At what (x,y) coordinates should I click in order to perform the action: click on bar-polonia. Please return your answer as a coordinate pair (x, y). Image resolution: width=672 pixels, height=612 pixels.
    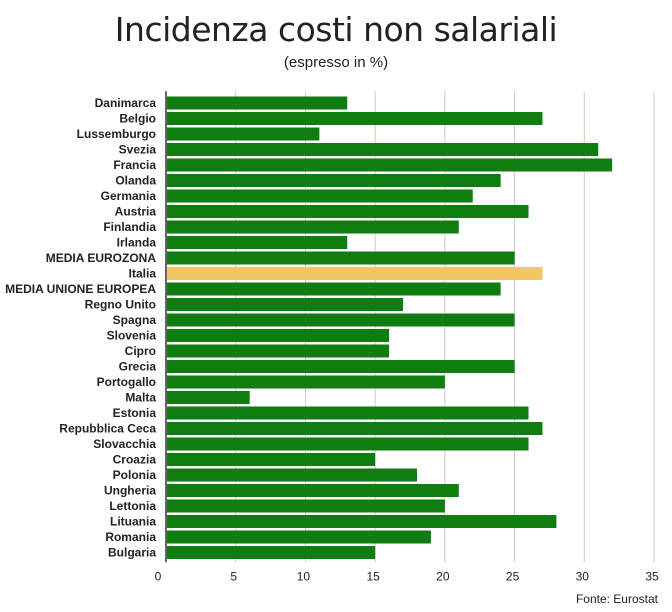
    Looking at the image, I should click on (292, 475).